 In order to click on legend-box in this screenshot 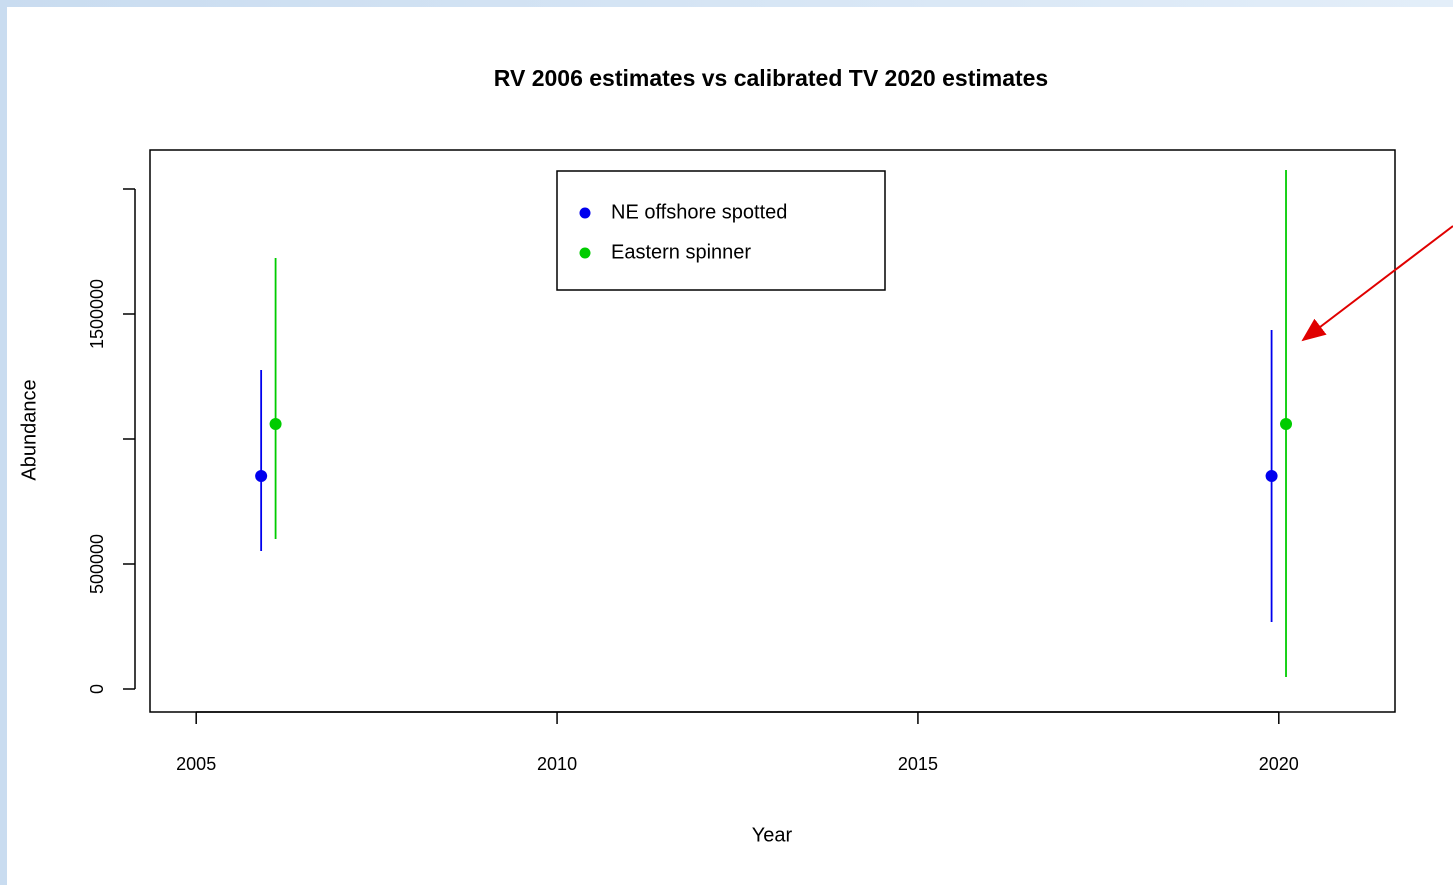, I will do `click(721, 230)`.